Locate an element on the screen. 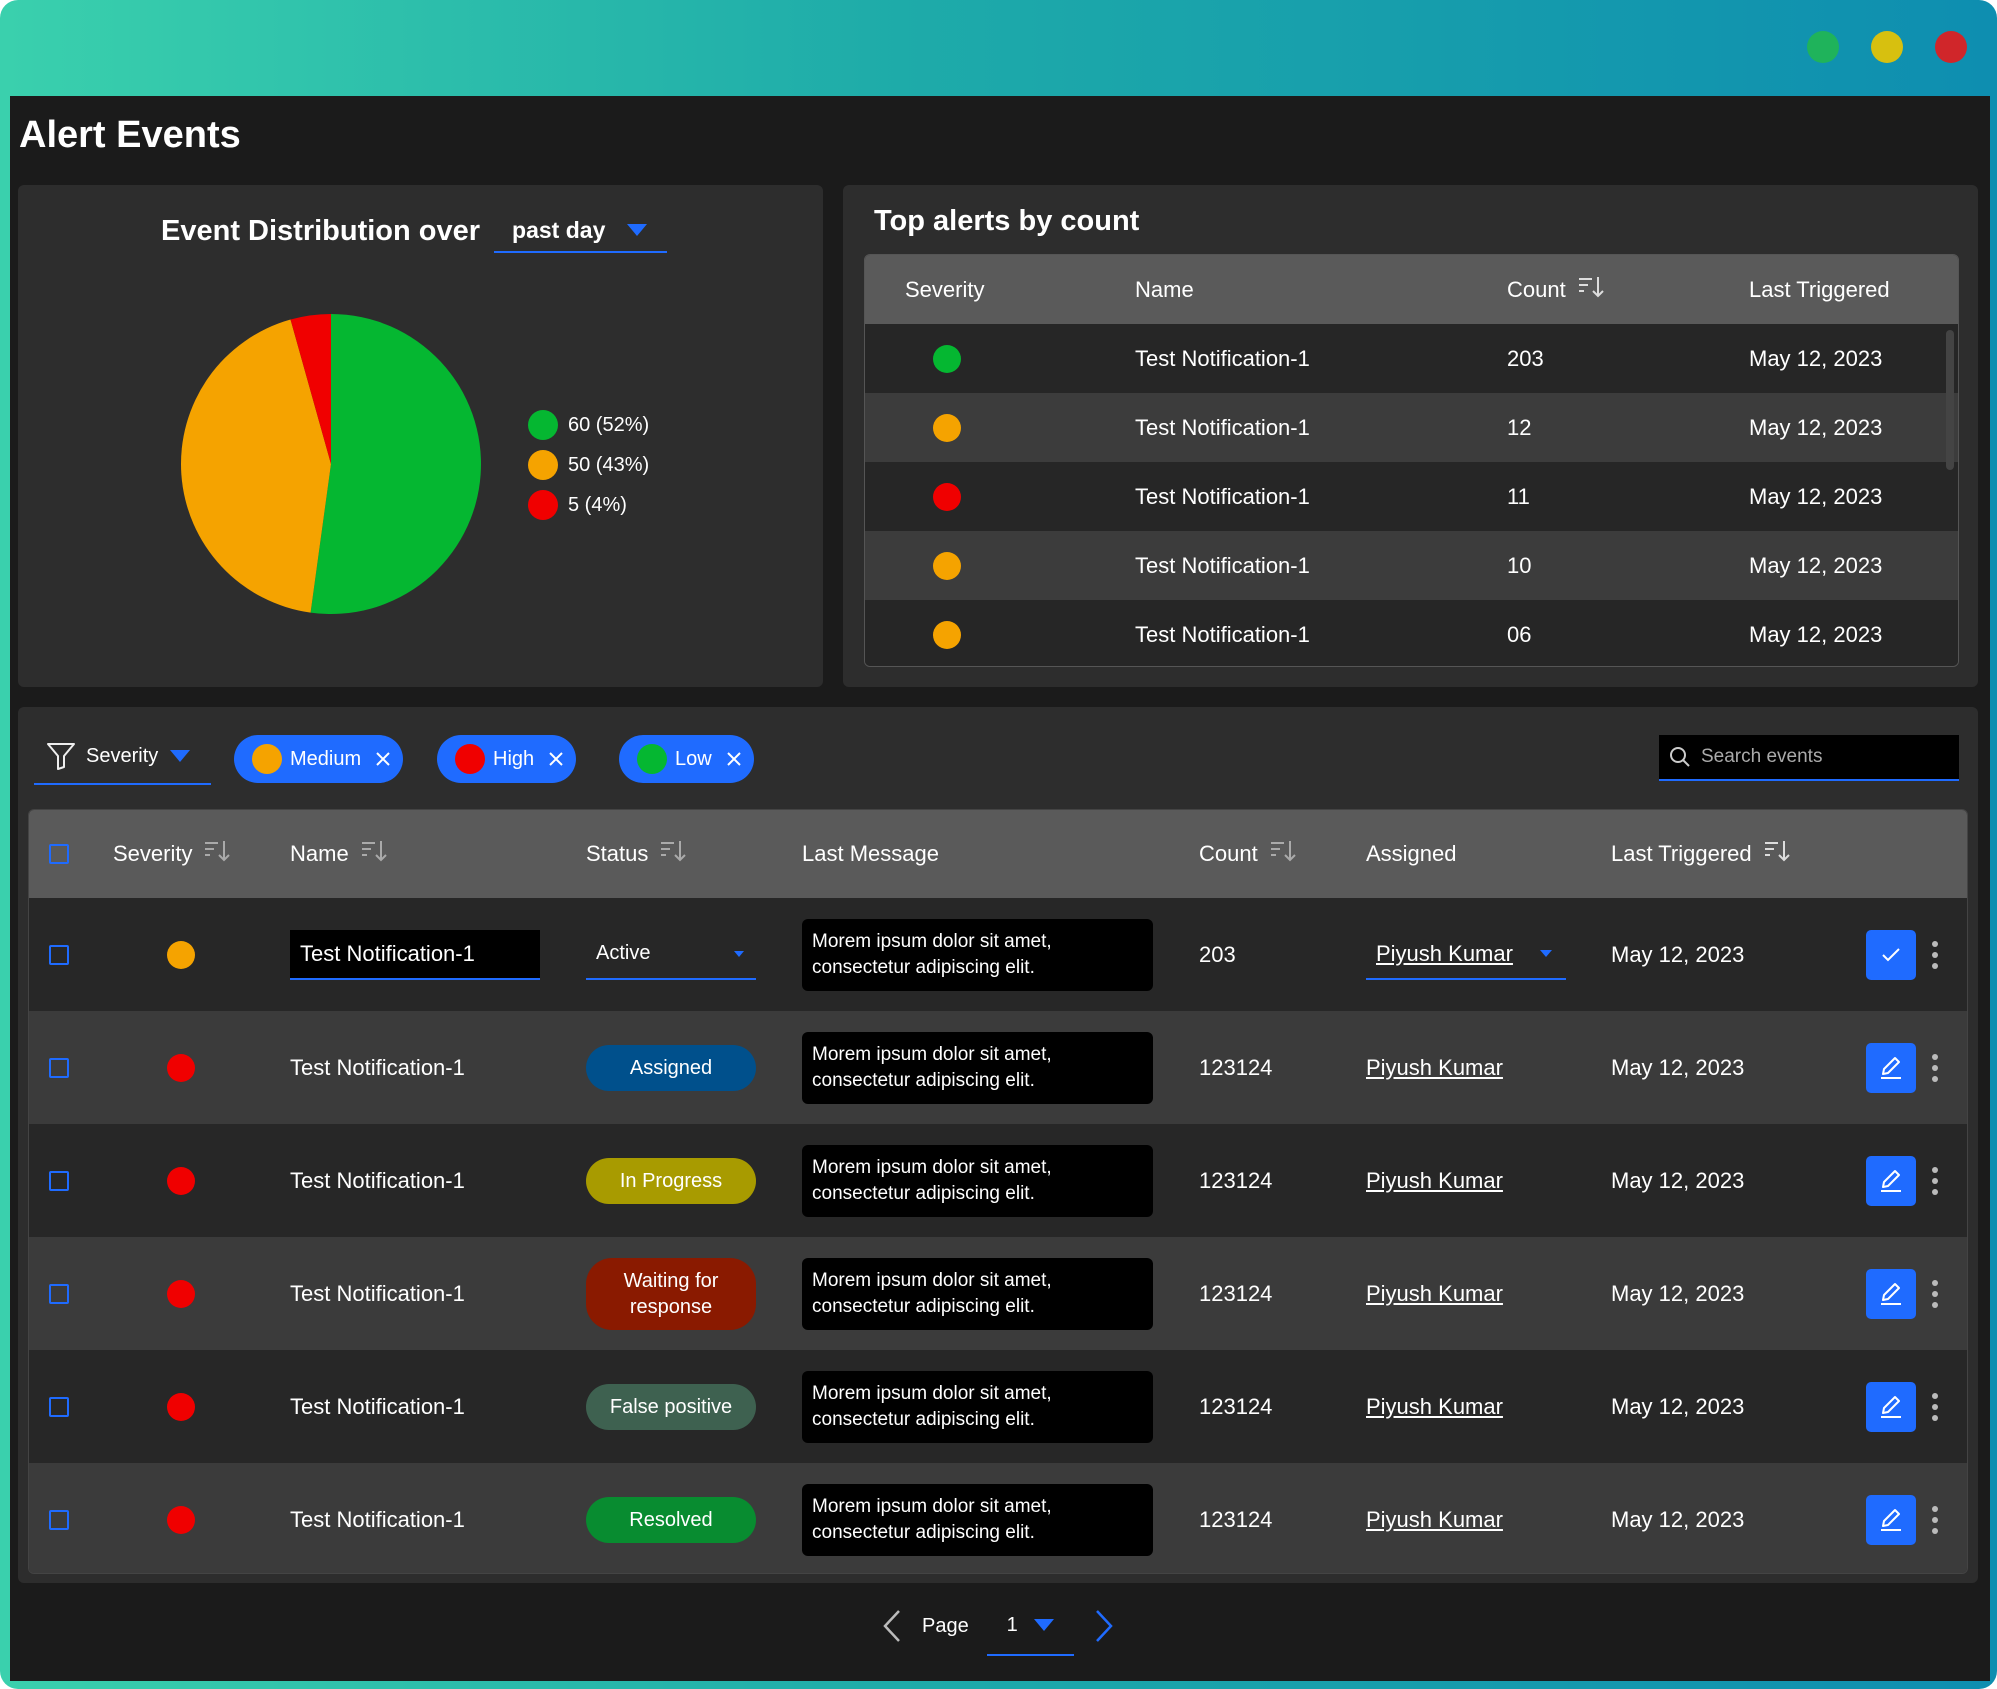  status-cell: In Progress is located at coordinates (671, 1180).